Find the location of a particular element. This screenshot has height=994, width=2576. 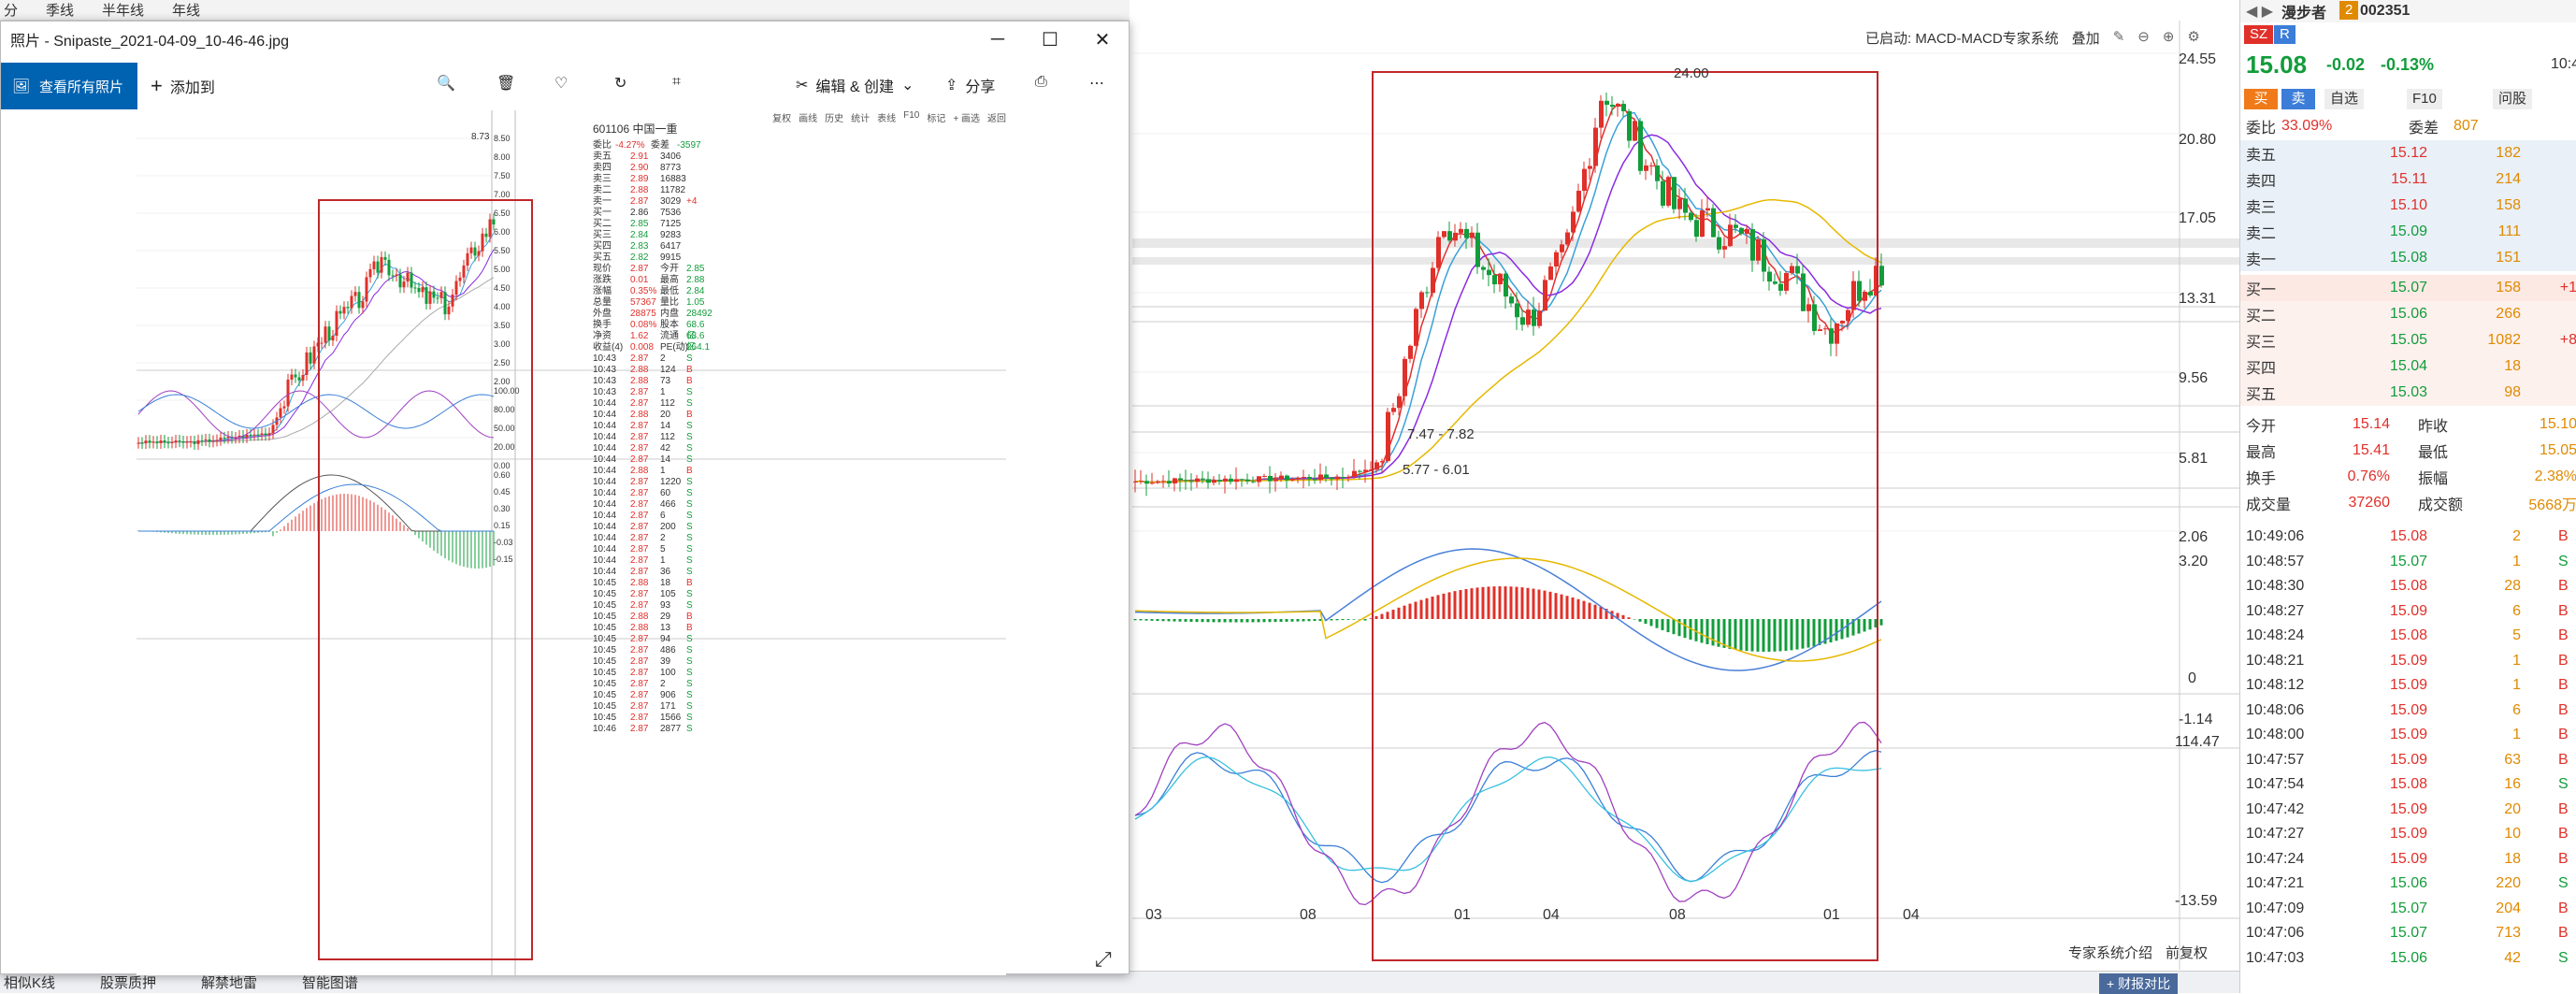

financial-compare-button: + 财报对比 is located at coordinates (2139, 984).